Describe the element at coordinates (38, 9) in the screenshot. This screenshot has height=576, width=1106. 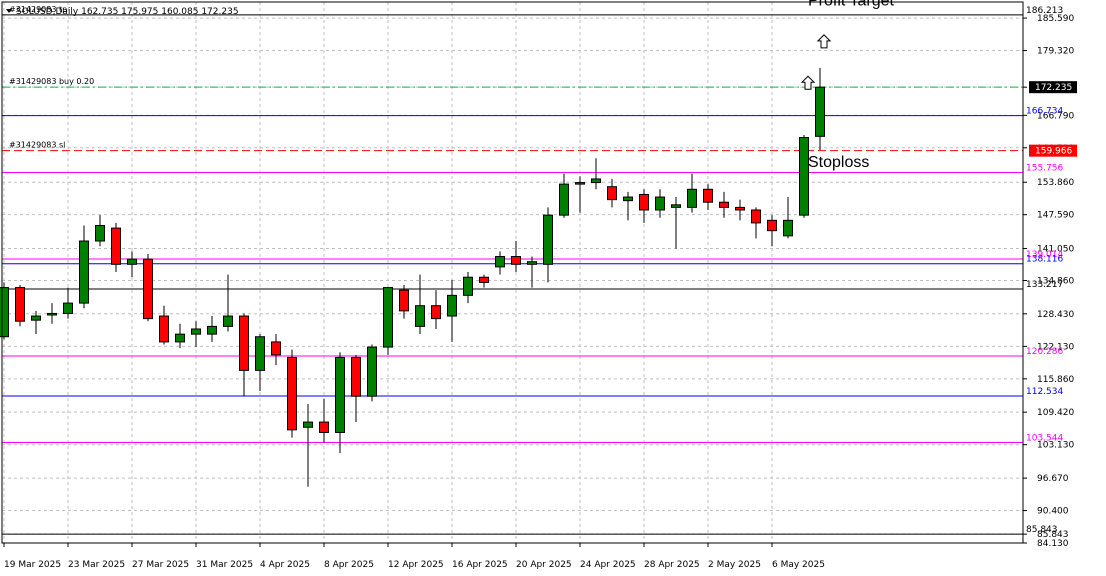
I see `order-label: #31429083 tp` at that location.